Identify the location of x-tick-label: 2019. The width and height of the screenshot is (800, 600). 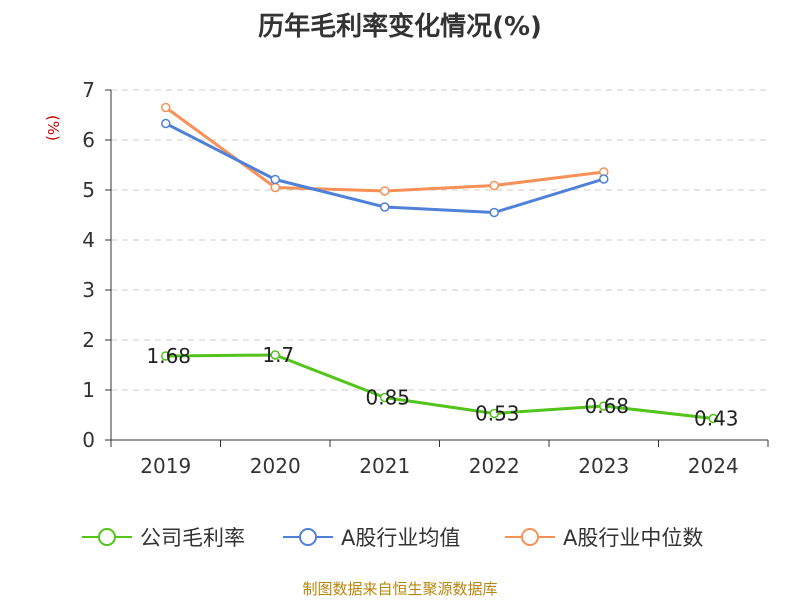
(165, 466).